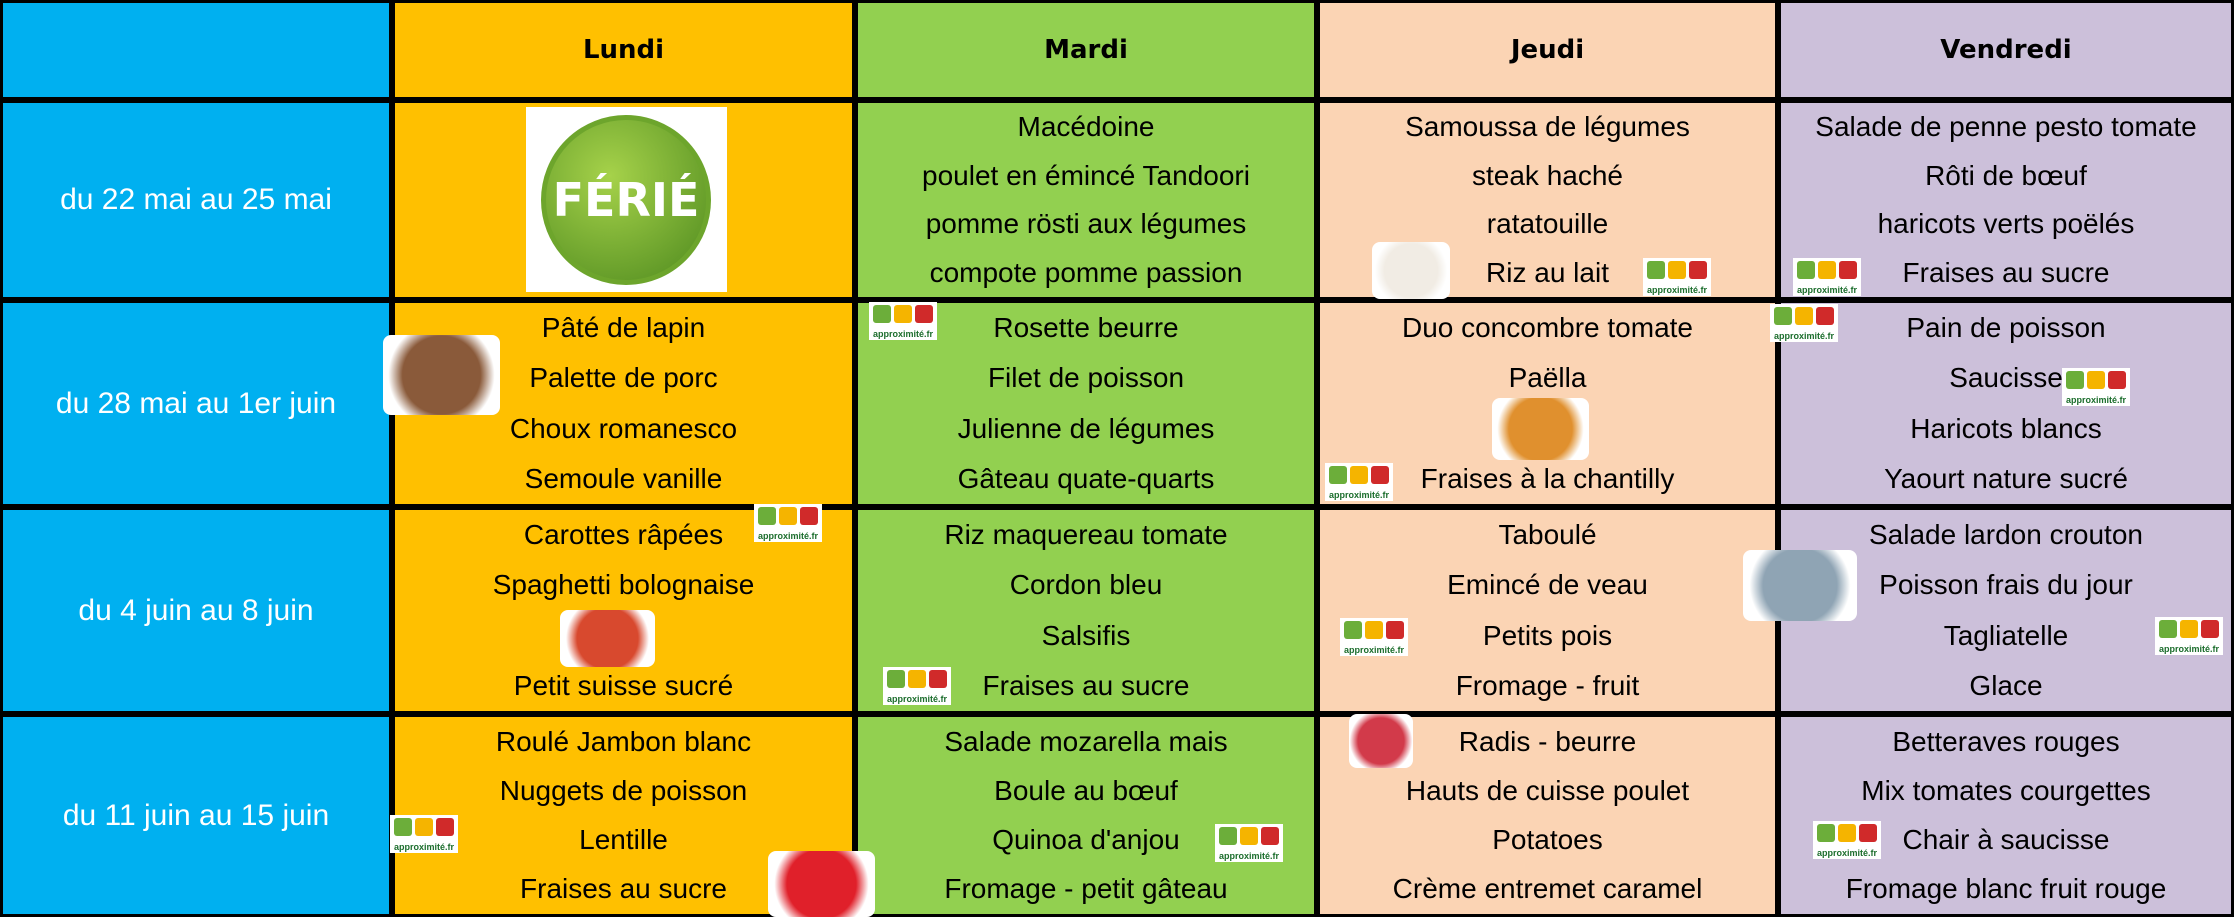  Describe the element at coordinates (2006, 685) in the screenshot. I see `dish: Glace` at that location.